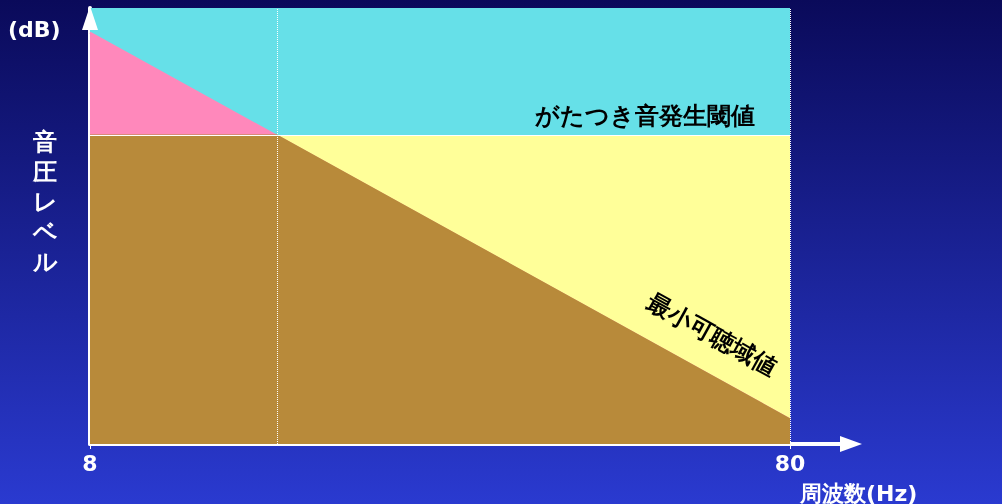  What do you see at coordinates (44, 202) in the screenshot?
I see `y-axis-title: 音圧レベル` at bounding box center [44, 202].